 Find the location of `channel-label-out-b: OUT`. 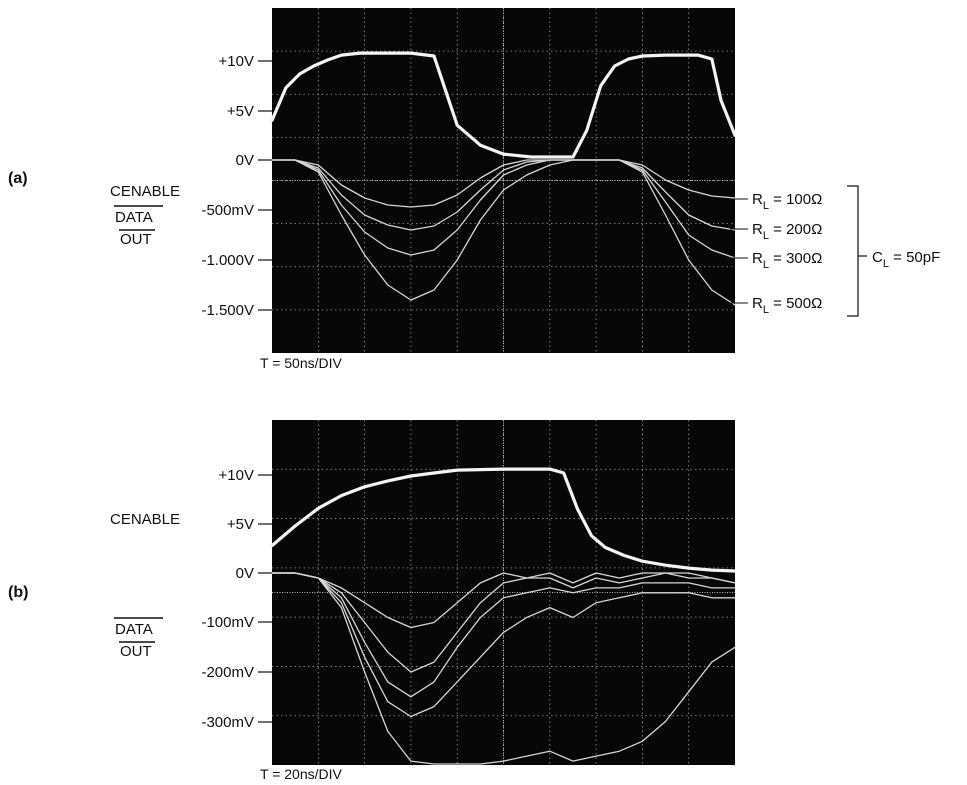

channel-label-out-b: OUT is located at coordinates (136, 651).